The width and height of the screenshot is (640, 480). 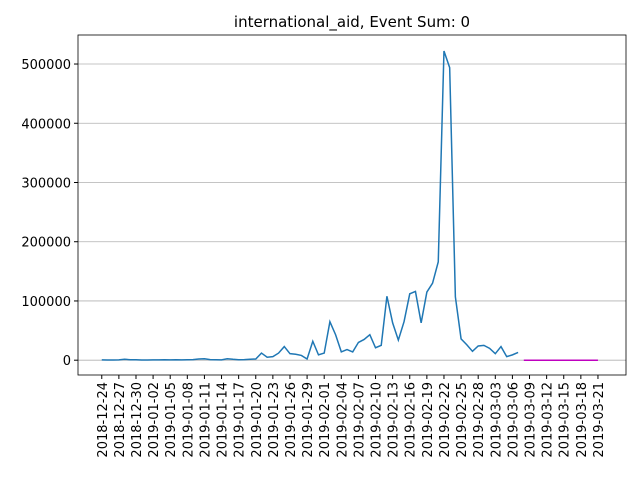 I want to click on x-tick-label: 2019-02-01, so click(x=325, y=420).